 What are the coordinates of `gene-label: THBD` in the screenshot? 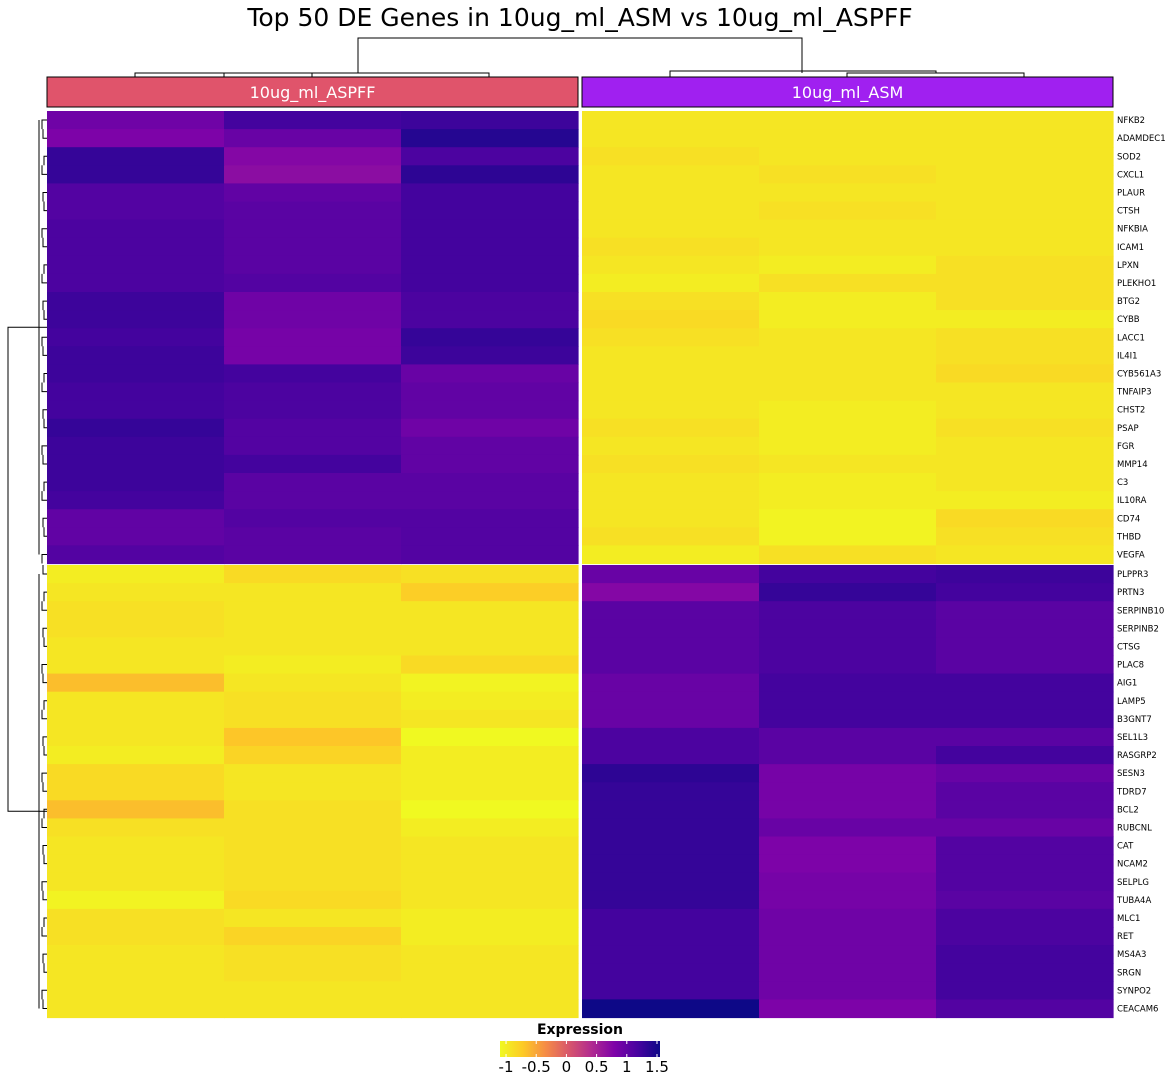 It's located at (1128, 537).